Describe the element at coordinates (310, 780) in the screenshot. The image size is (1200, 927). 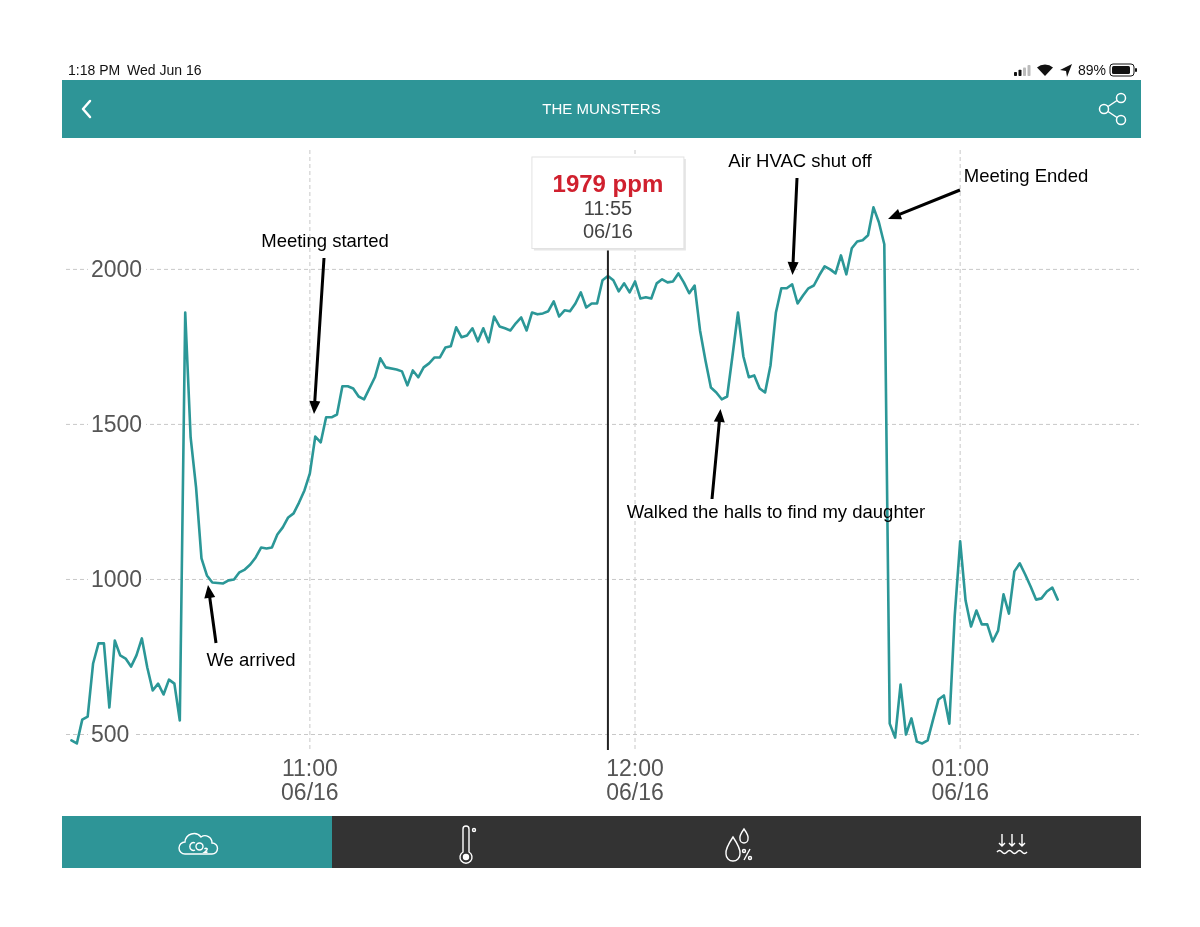
I see `x-tick-label: 11:00 06/16` at that location.